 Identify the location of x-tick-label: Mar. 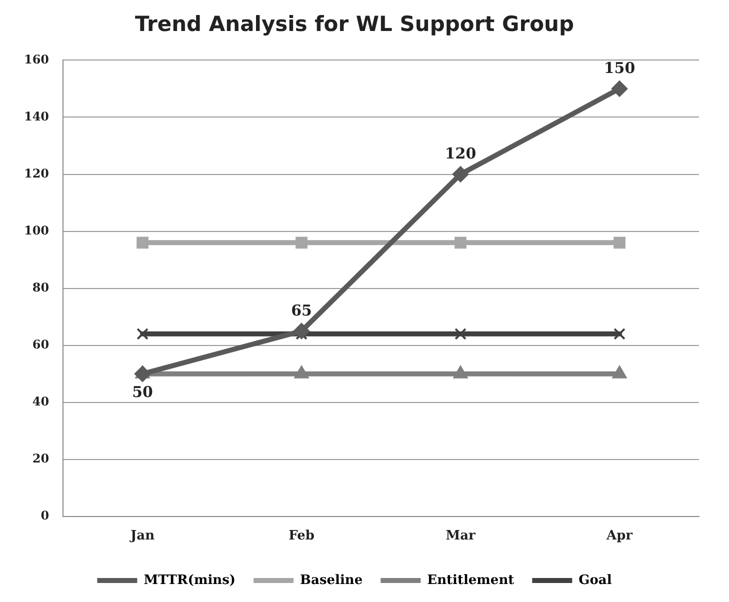
(461, 536).